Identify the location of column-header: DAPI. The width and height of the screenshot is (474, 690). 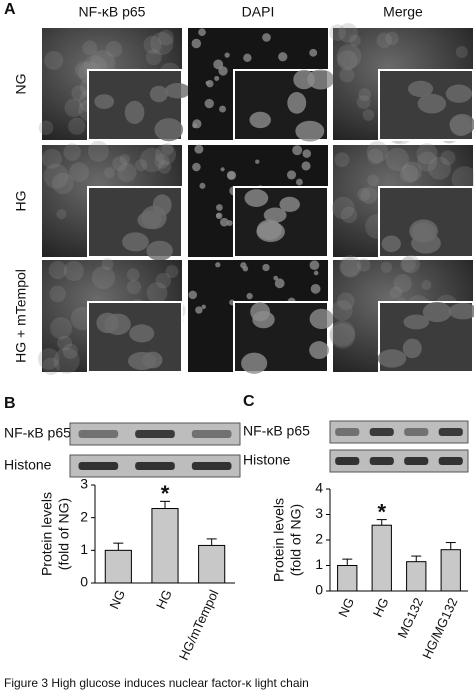
(258, 12).